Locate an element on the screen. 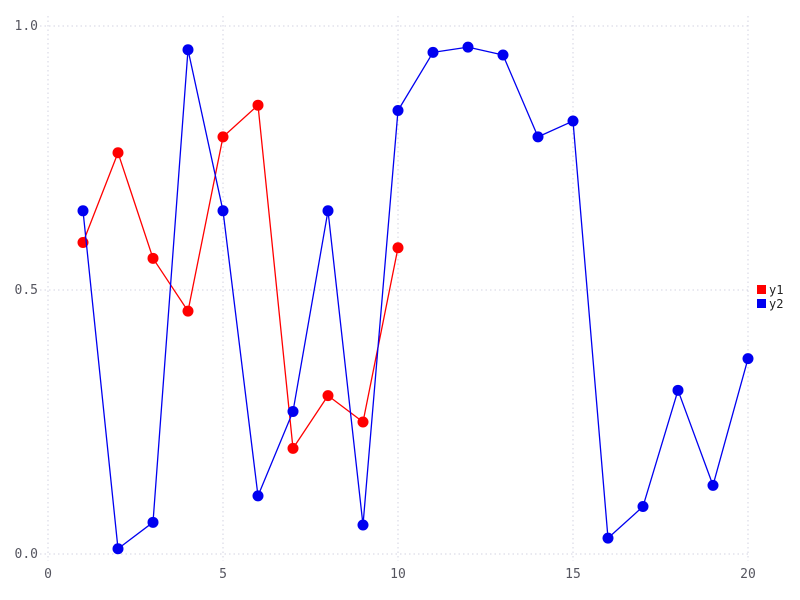 Image resolution: width=800 pixels, height=600 pixels. y-tick-label: 0.5 is located at coordinates (26, 290).